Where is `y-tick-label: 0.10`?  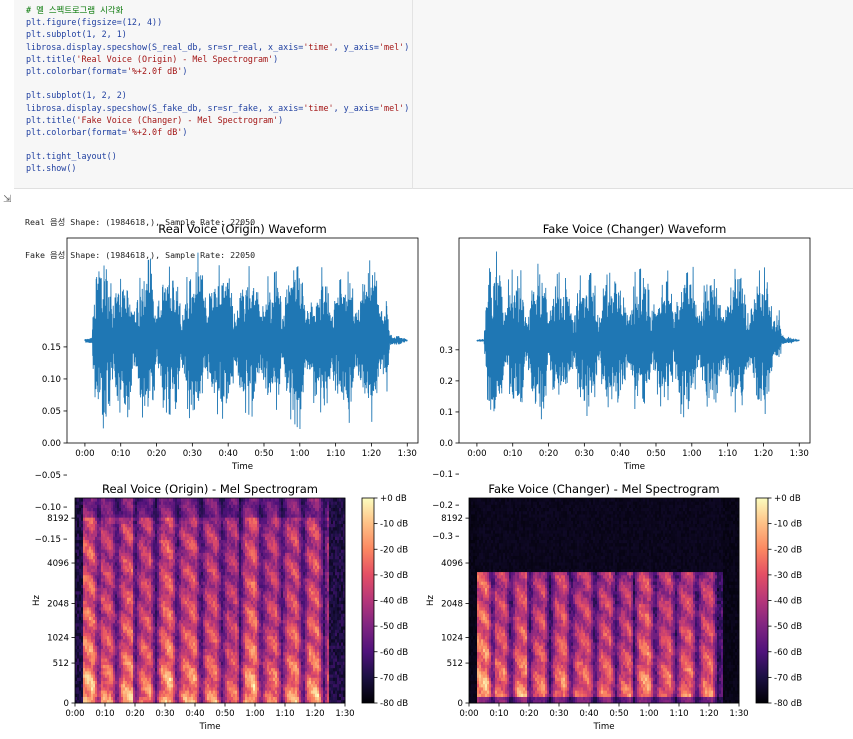
y-tick-label: 0.10 is located at coordinates (51, 380).